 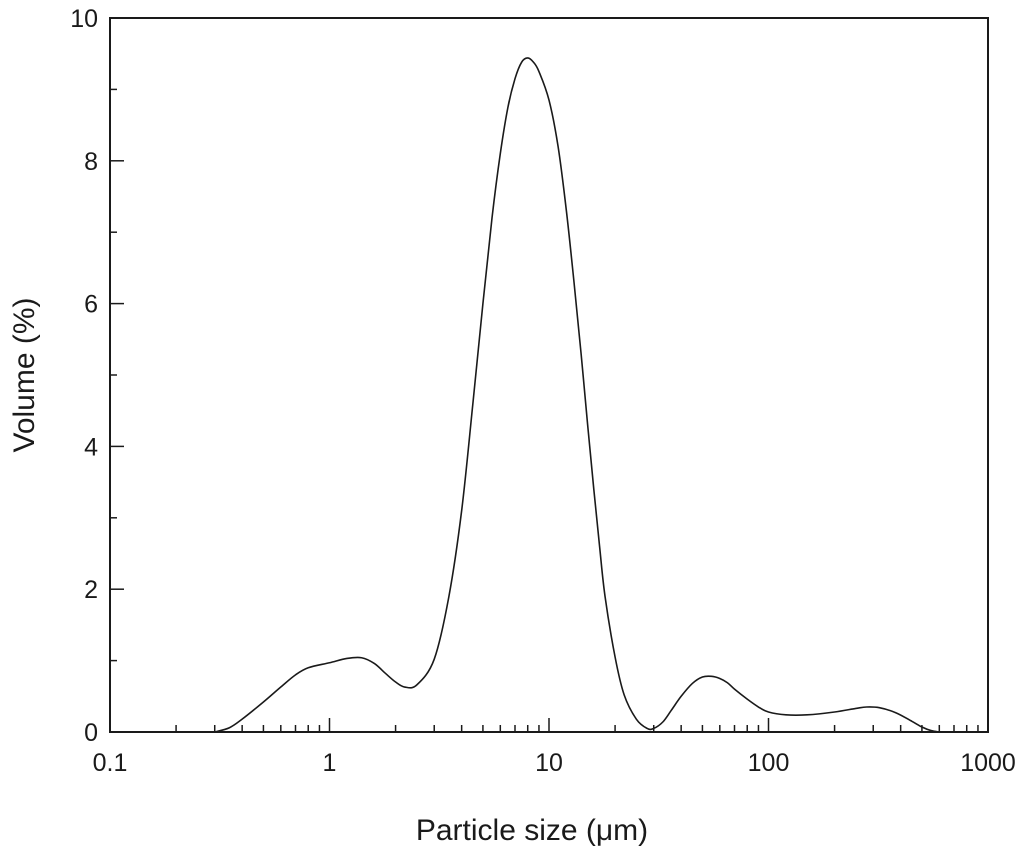 What do you see at coordinates (91, 590) in the screenshot?
I see `y-tick-label: 2` at bounding box center [91, 590].